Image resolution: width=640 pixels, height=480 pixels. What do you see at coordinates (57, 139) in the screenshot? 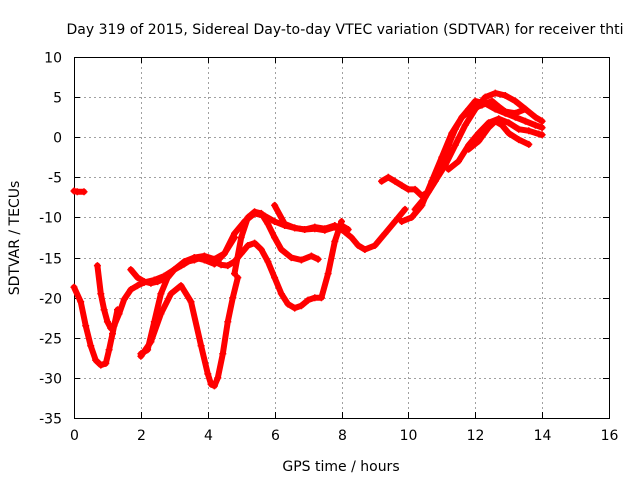
I see `y-tick-label: 0` at bounding box center [57, 139].